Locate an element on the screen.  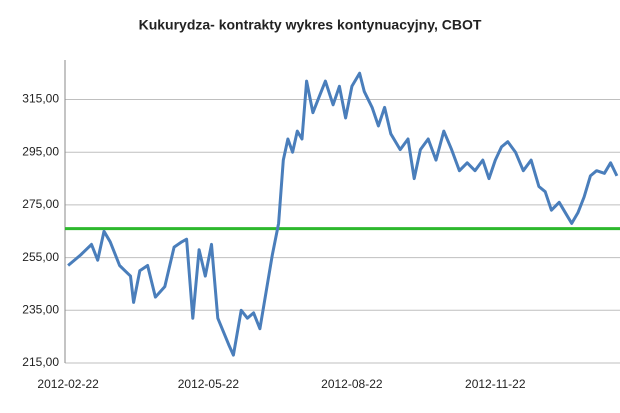
x-tick-label: 2012-11-22 is located at coordinates (495, 384).